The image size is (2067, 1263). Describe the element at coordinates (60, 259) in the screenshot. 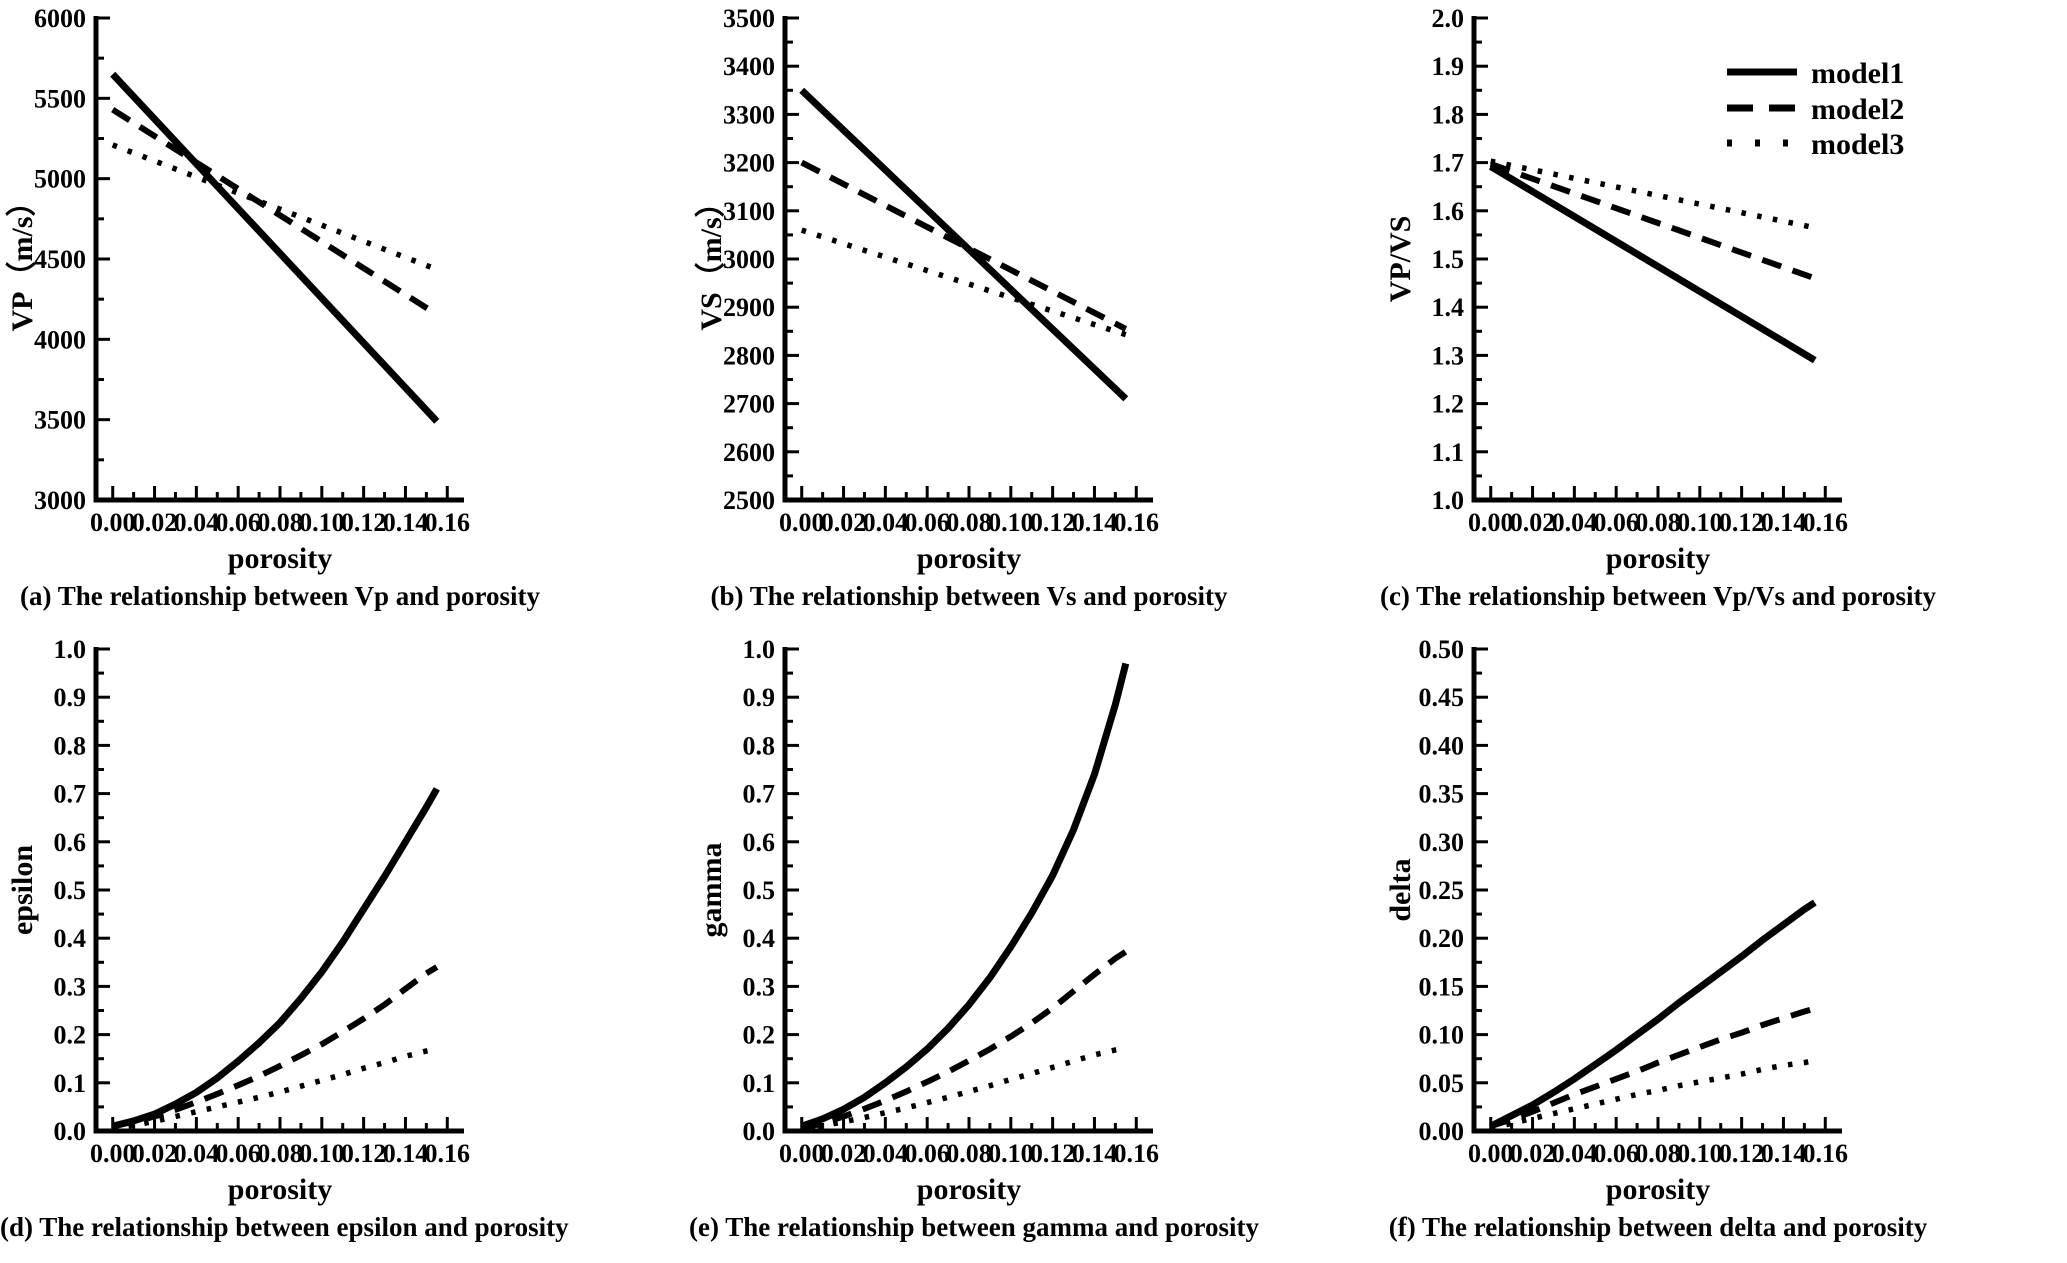

I see `y-tick-label: 4500` at that location.